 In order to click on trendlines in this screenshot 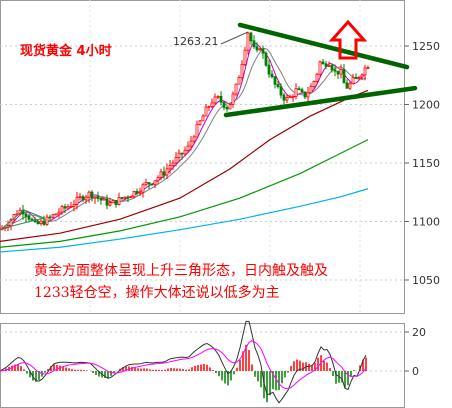, I will do `click(320, 70)`.